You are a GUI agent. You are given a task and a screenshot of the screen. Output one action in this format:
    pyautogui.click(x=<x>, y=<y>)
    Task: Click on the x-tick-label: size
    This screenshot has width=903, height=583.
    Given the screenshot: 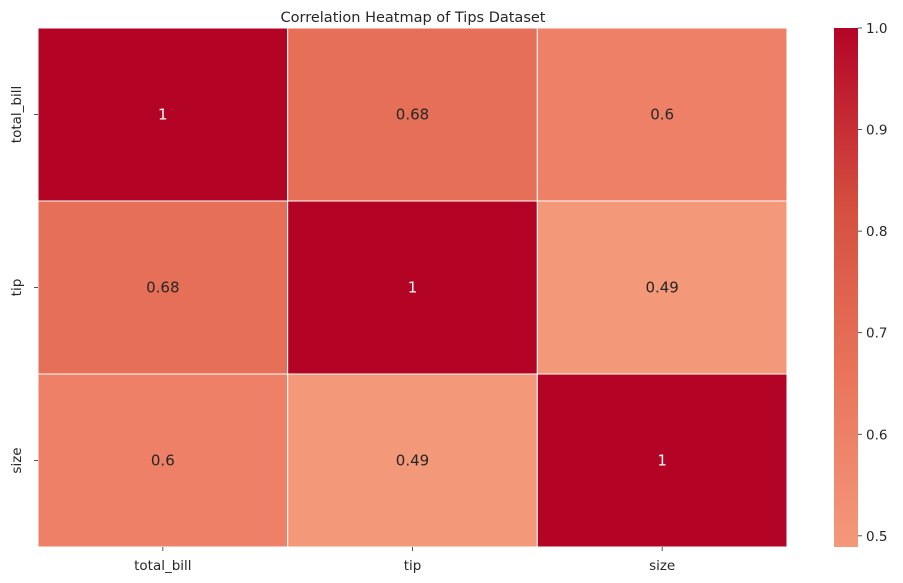 What is the action you would take?
    pyautogui.click(x=662, y=566)
    